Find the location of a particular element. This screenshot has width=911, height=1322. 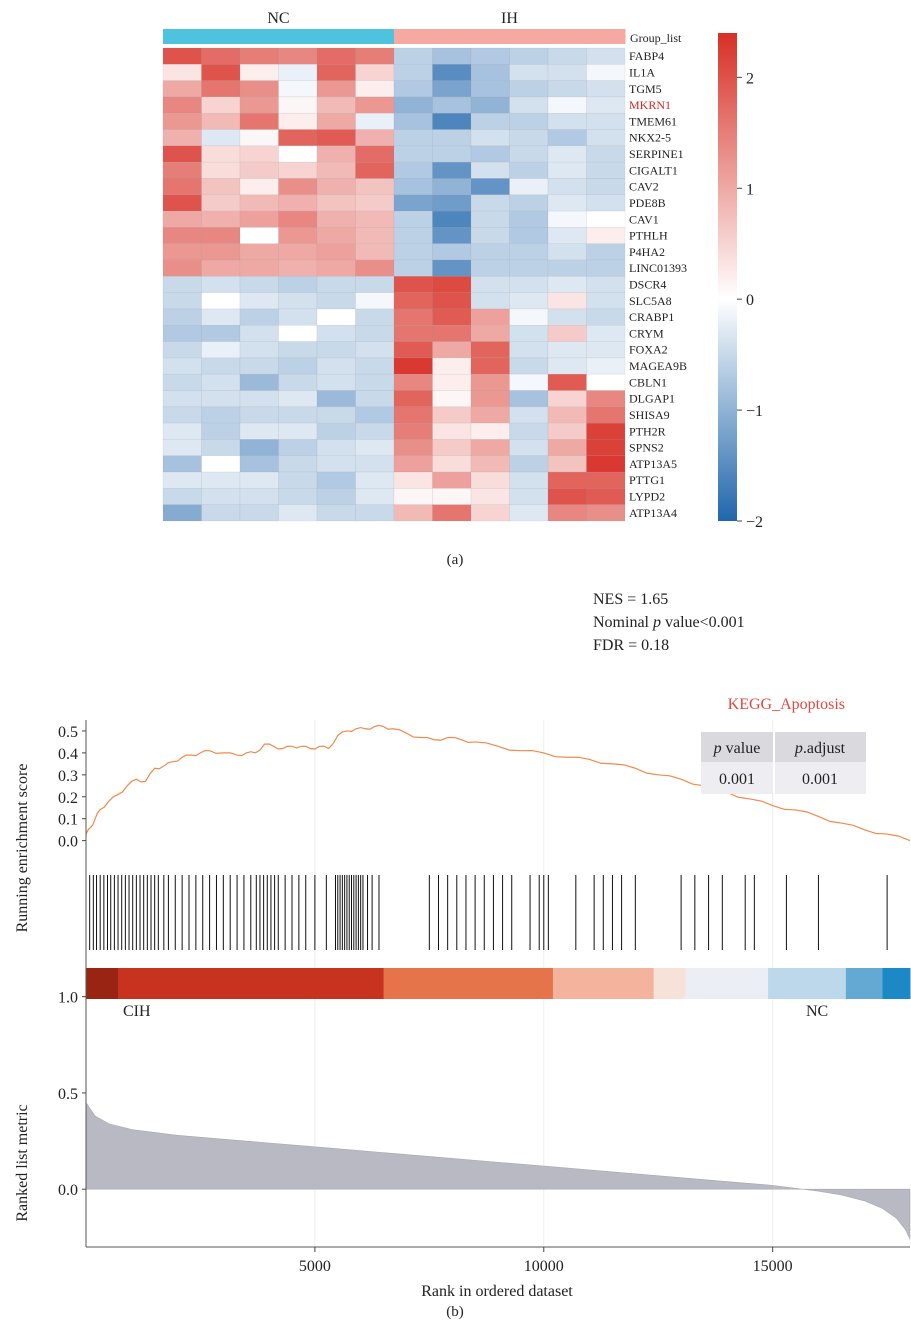

gene-label: DSCR4 is located at coordinates (647, 285).